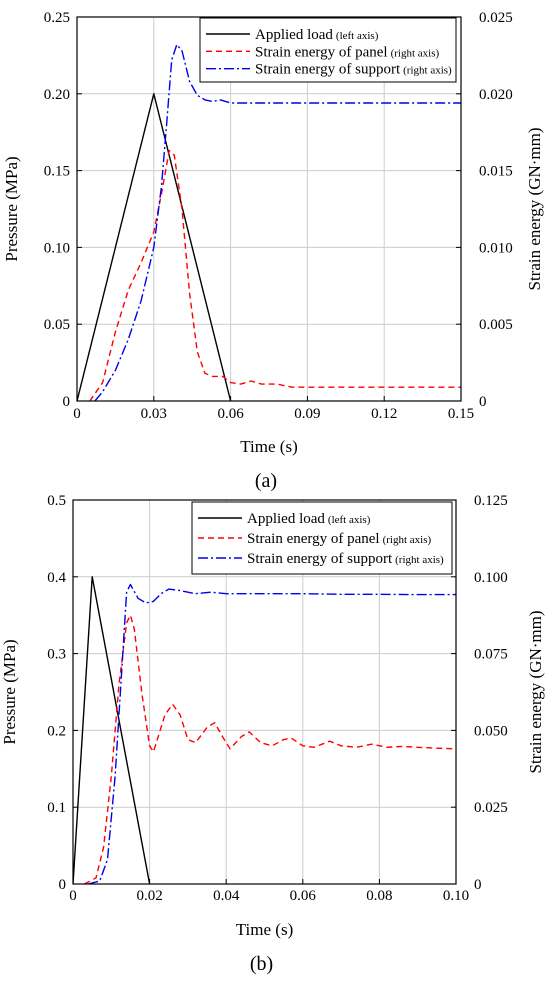 The height and width of the screenshot is (985, 550). I want to click on y-left-tick-label: 0.15, so click(57, 172).